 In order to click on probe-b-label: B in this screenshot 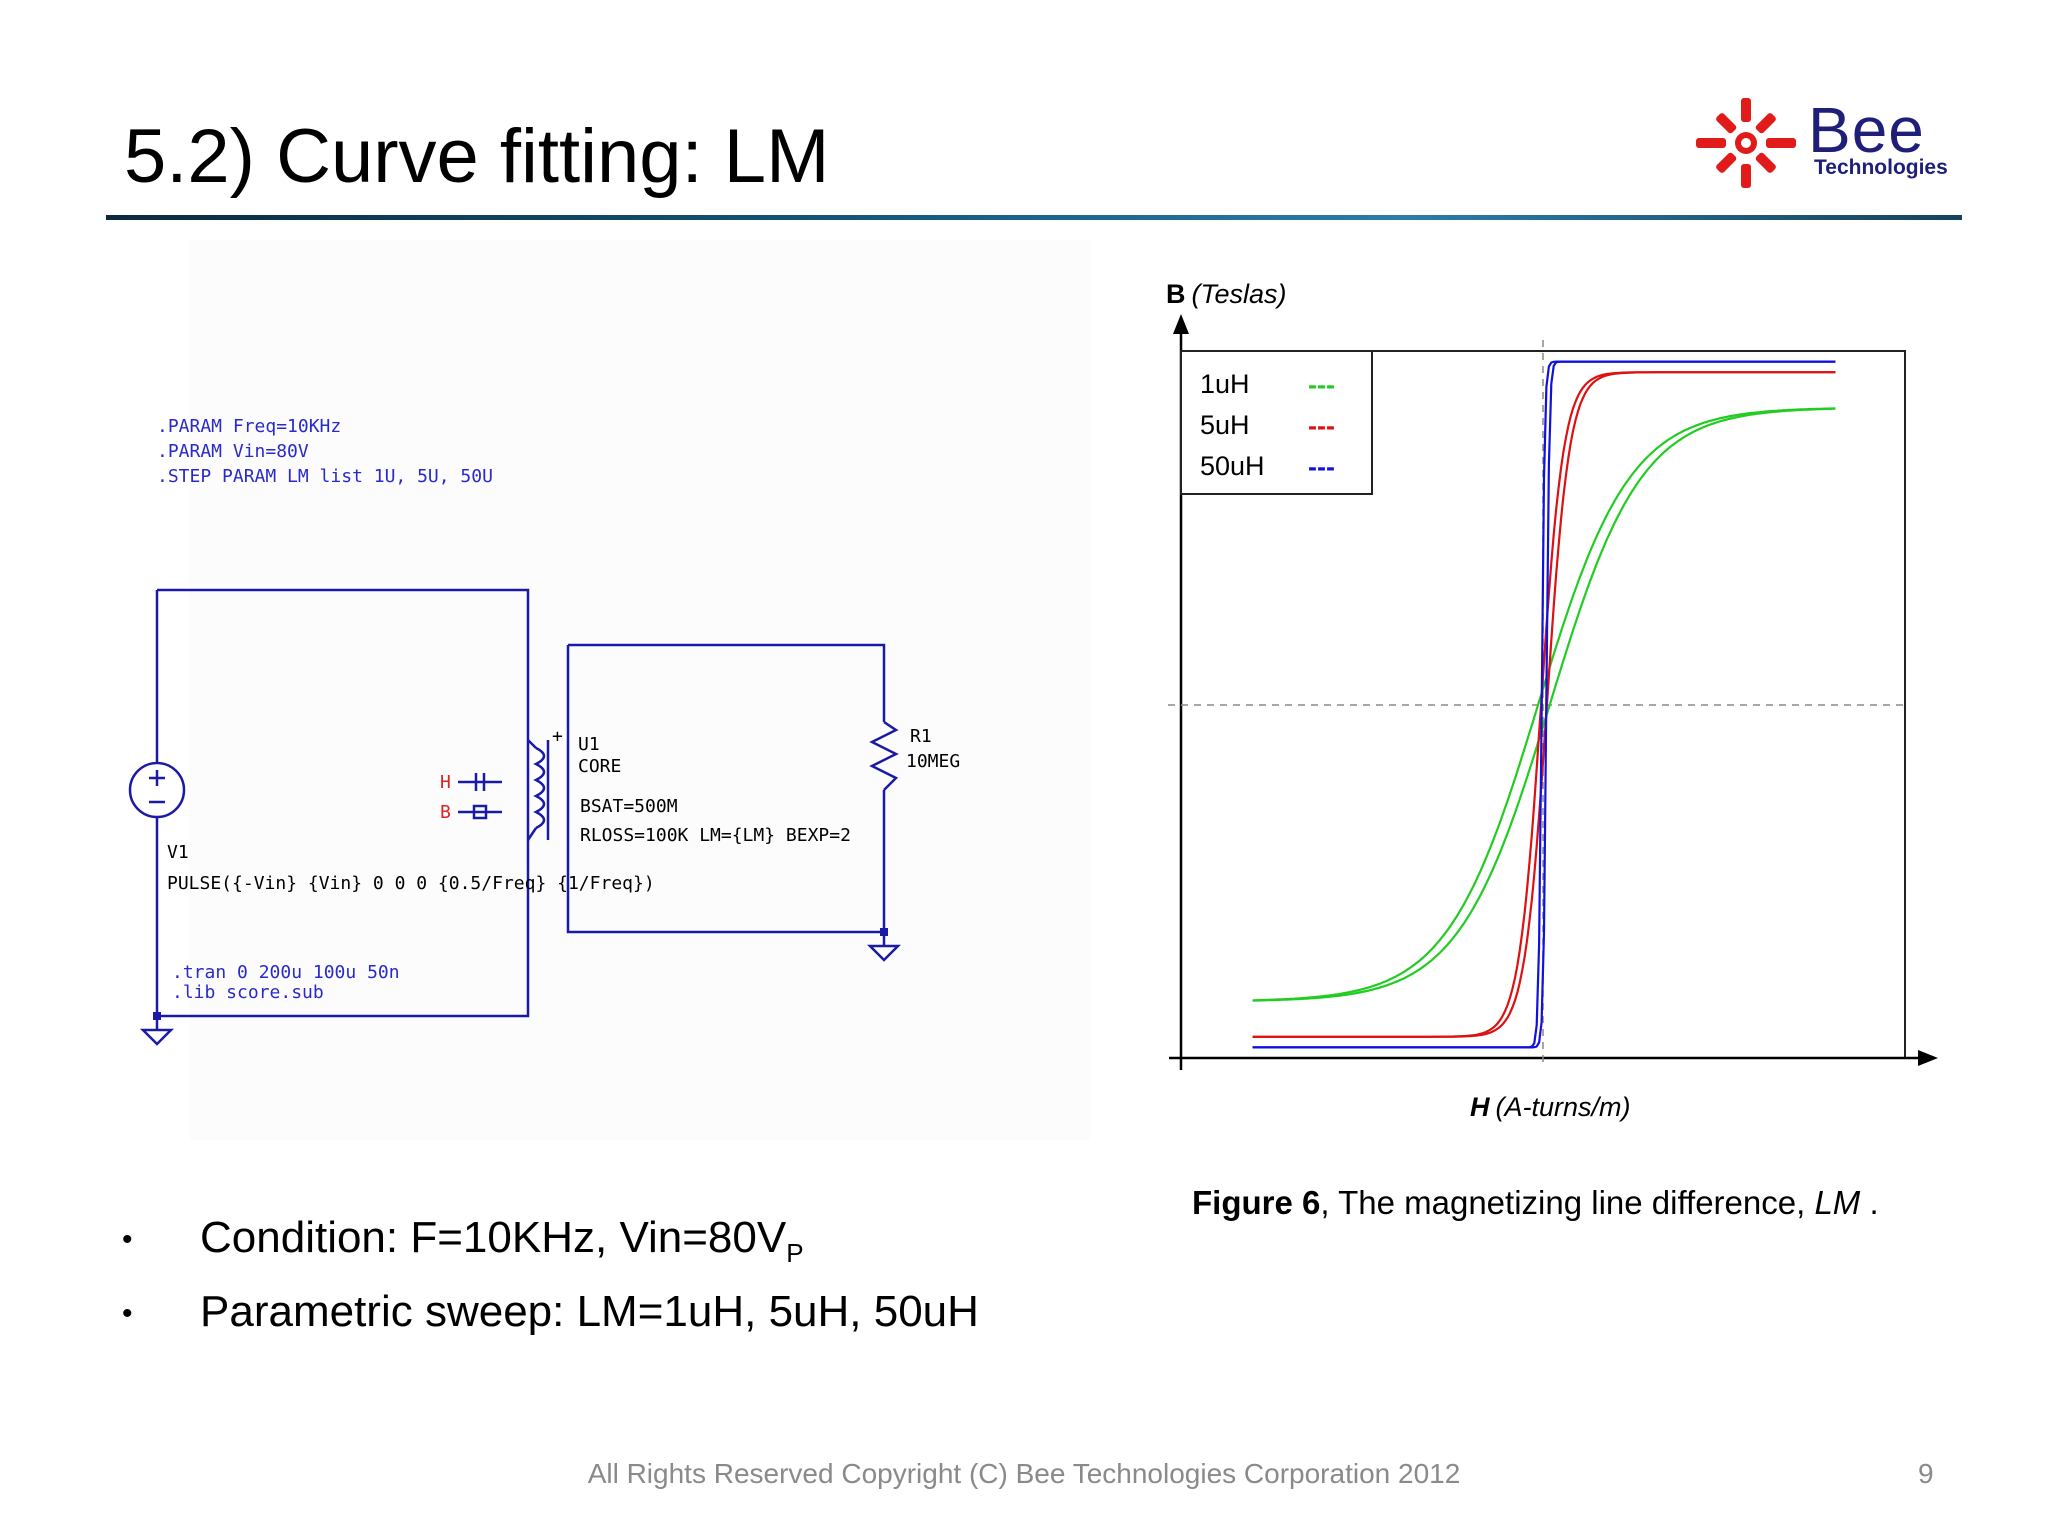, I will do `click(445, 812)`.